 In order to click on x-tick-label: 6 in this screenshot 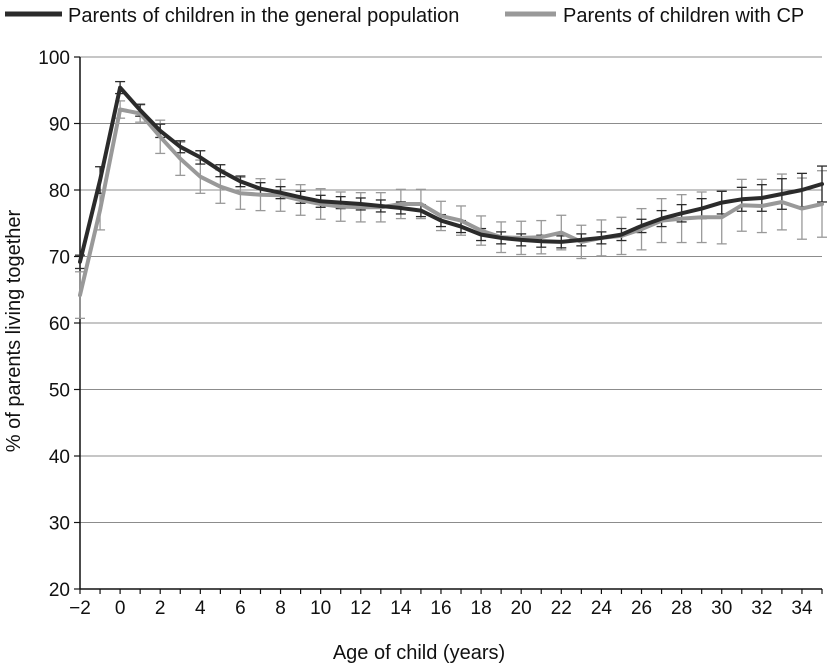, I will do `click(240, 608)`.